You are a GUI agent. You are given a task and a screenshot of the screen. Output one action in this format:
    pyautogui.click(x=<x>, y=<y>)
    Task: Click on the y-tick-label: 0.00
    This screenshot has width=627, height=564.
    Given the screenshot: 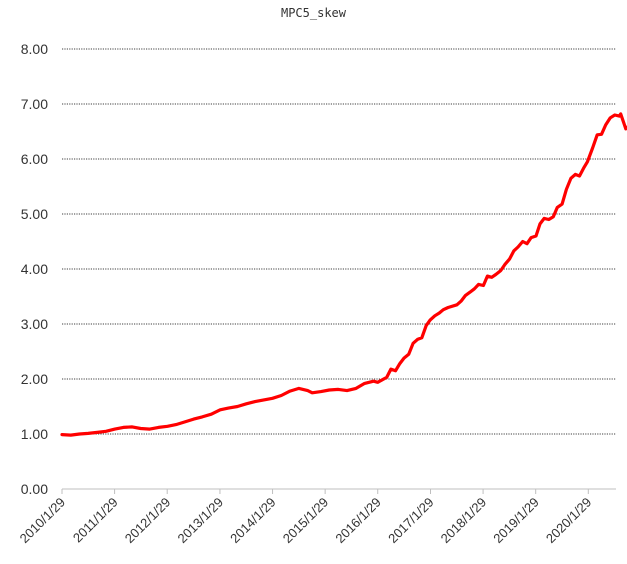 What is the action you would take?
    pyautogui.click(x=34, y=489)
    